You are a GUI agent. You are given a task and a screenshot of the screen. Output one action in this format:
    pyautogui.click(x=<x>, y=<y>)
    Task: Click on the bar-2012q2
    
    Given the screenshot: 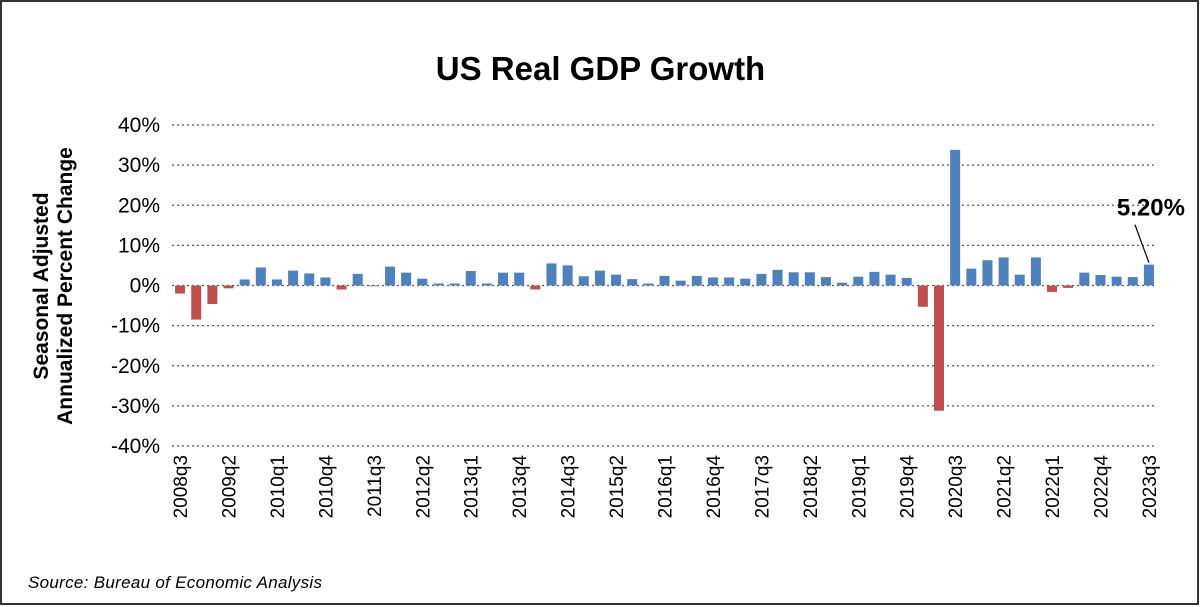 What is the action you would take?
    pyautogui.click(x=422, y=282)
    